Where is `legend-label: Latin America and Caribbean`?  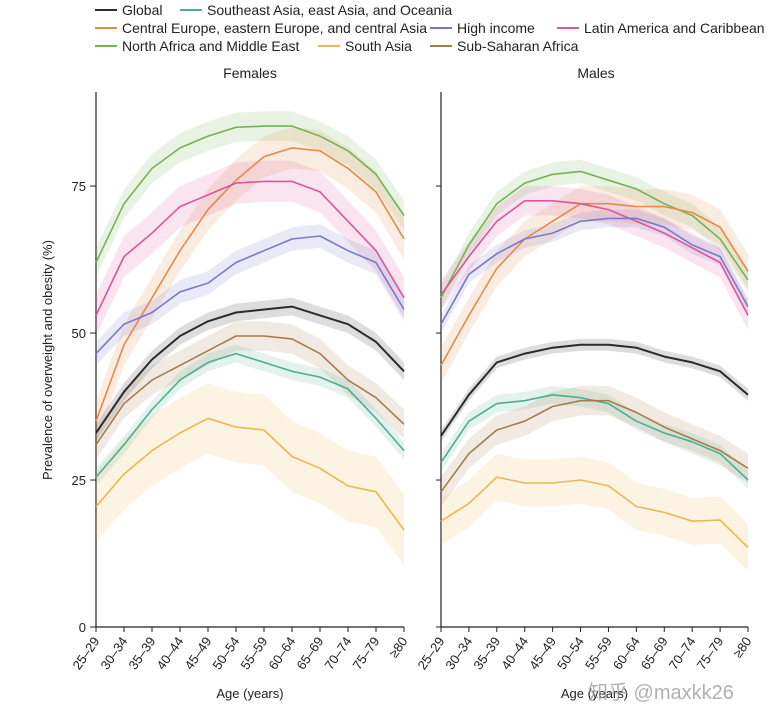 legend-label: Latin America and Caribbean is located at coordinates (674, 28).